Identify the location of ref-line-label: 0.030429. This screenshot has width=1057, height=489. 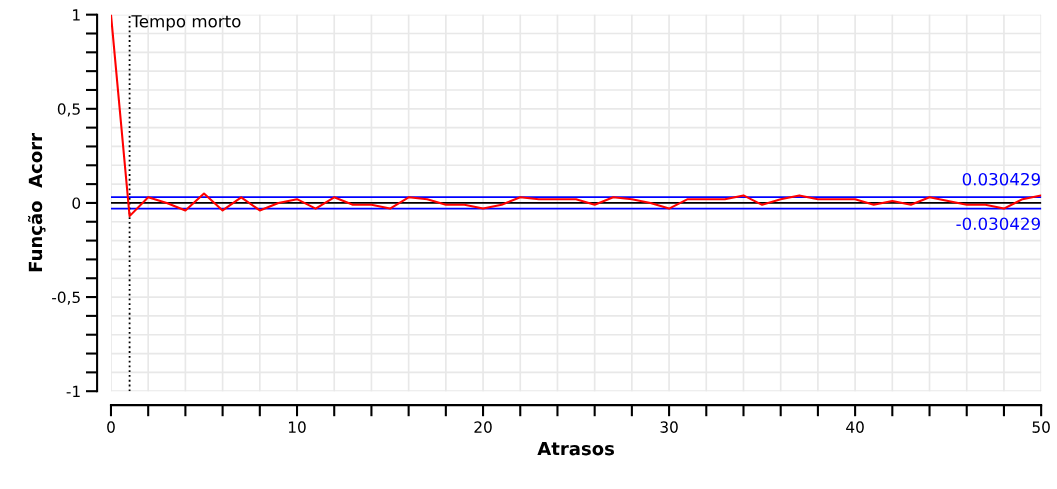
(1001, 179).